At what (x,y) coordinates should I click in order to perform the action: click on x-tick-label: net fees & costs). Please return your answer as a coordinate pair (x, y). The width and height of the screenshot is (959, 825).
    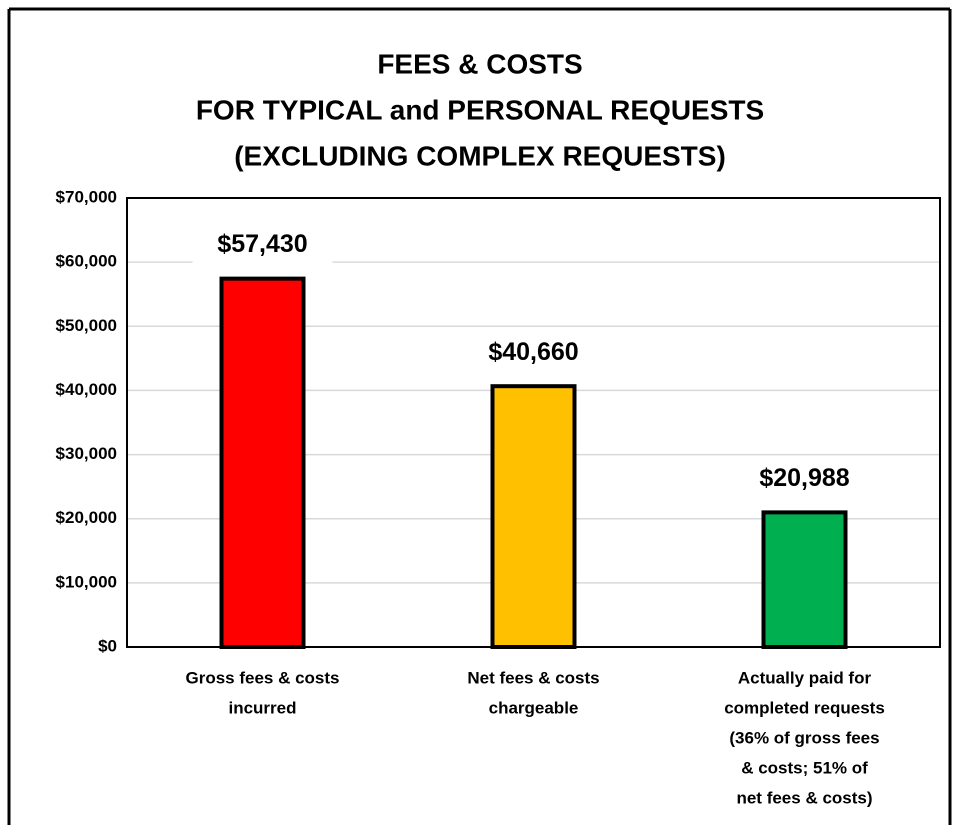
    Looking at the image, I should click on (804, 797).